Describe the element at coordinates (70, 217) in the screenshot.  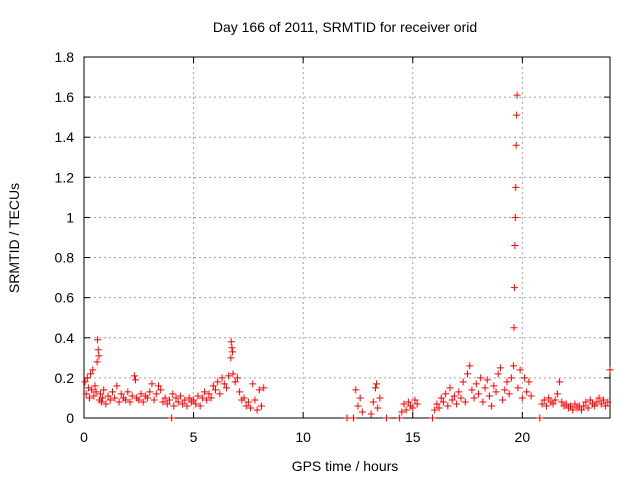
I see `y-tick-label: 1` at that location.